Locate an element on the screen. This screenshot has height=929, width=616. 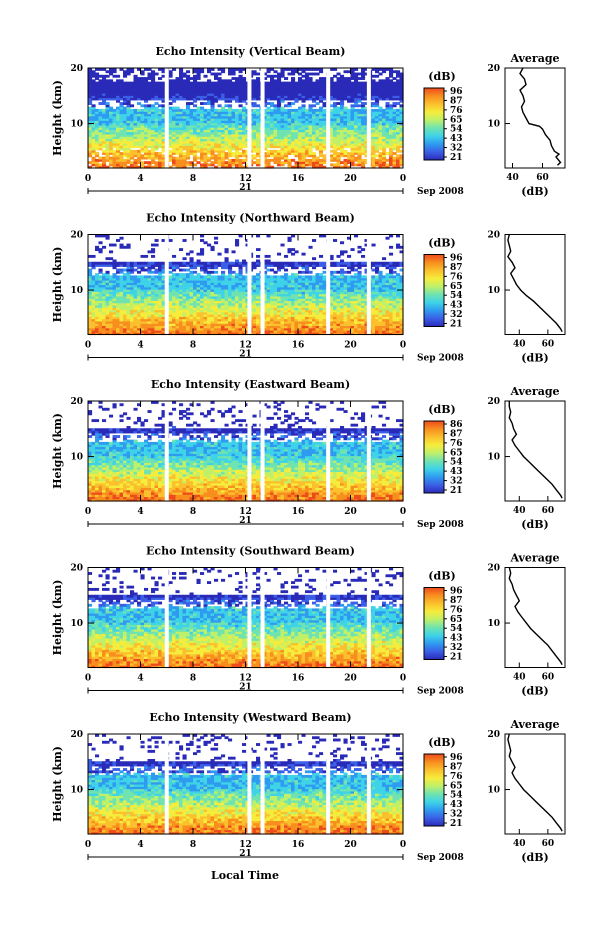
chart-title: Echo Intensity (Southward Beam) is located at coordinates (250, 551).